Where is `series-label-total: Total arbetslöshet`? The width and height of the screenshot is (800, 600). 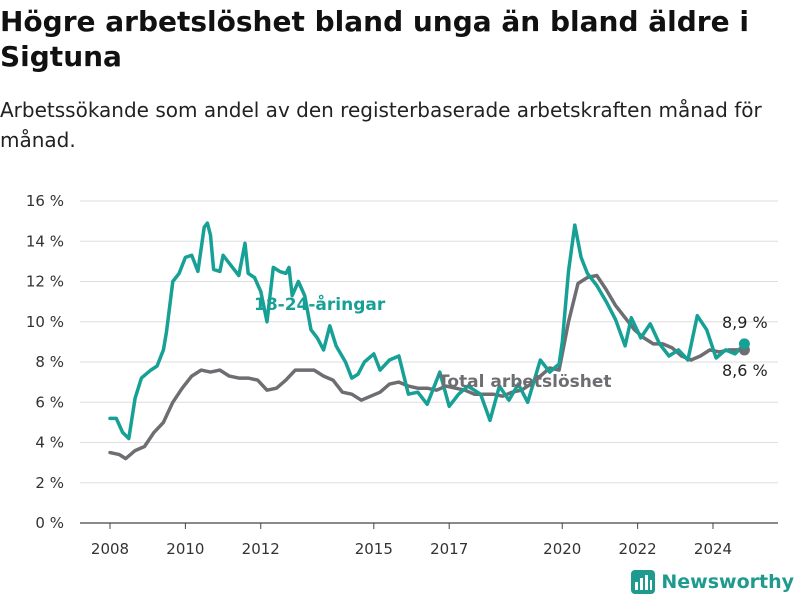
series-label-total: Total arbetslöshet is located at coordinates (525, 382).